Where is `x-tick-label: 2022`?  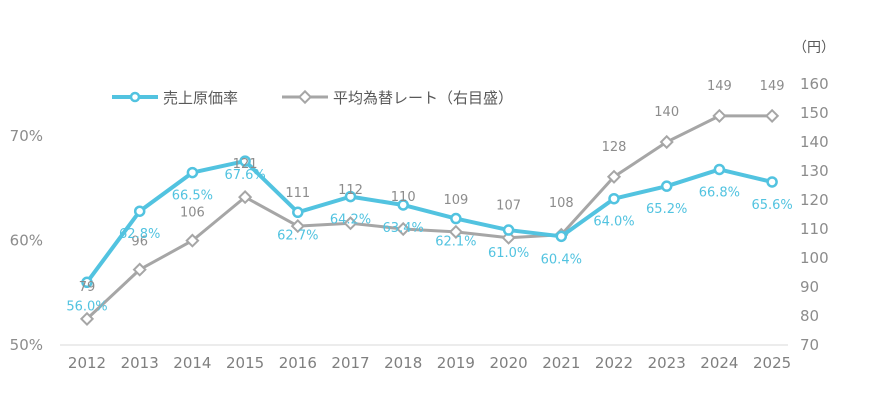
x-tick-label: 2022 is located at coordinates (614, 363).